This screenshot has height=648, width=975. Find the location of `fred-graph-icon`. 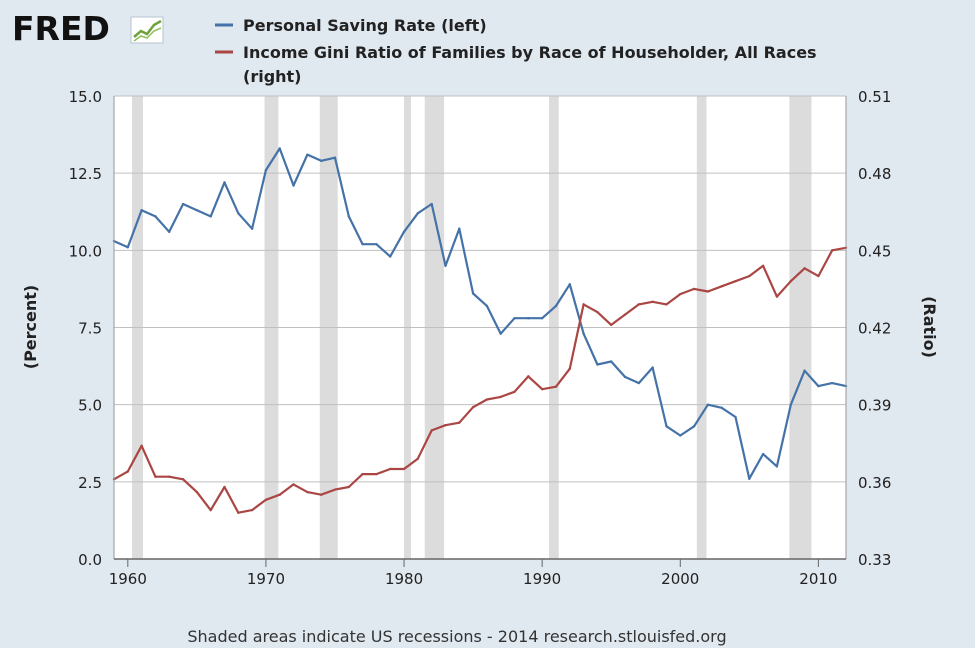

fred-graph-icon is located at coordinates (147, 30).